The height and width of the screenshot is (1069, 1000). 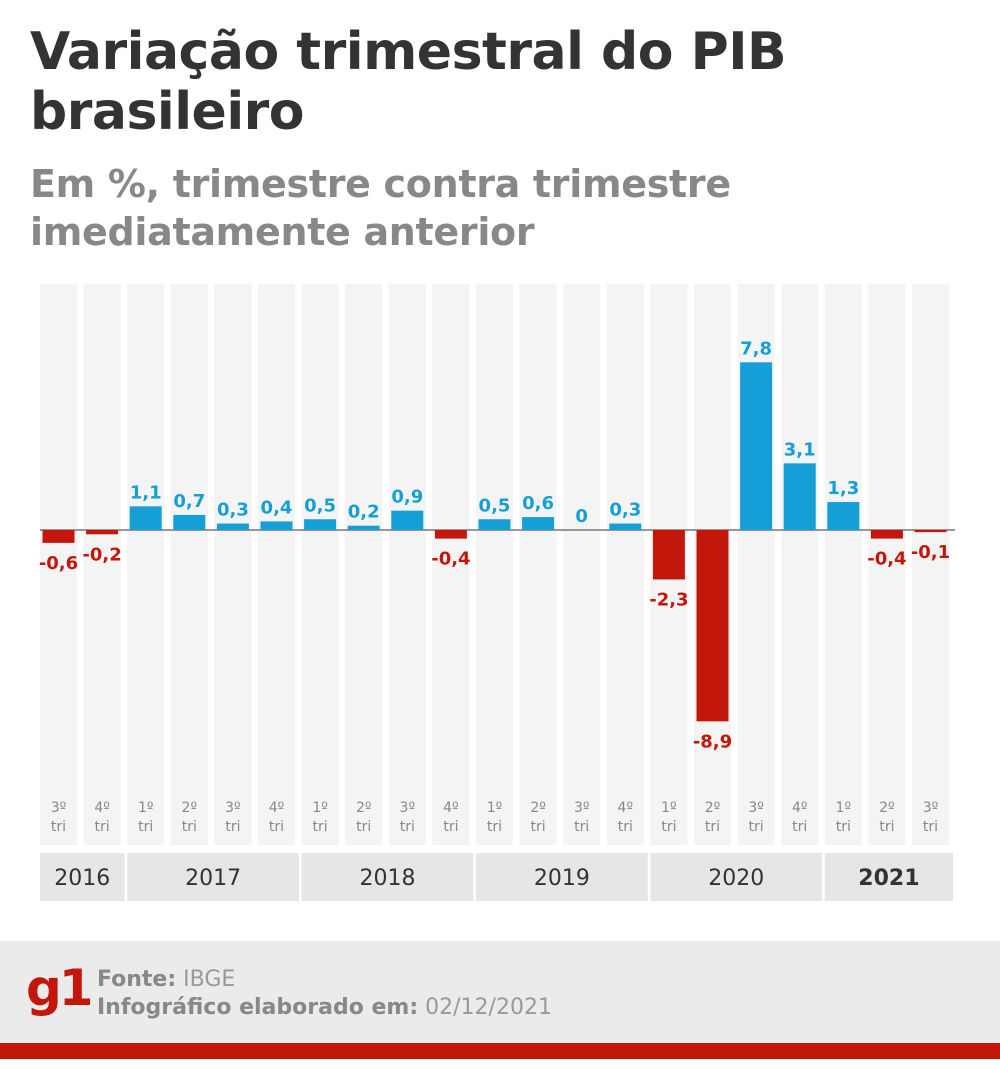 I want to click on year-label: 2019, so click(x=562, y=878).